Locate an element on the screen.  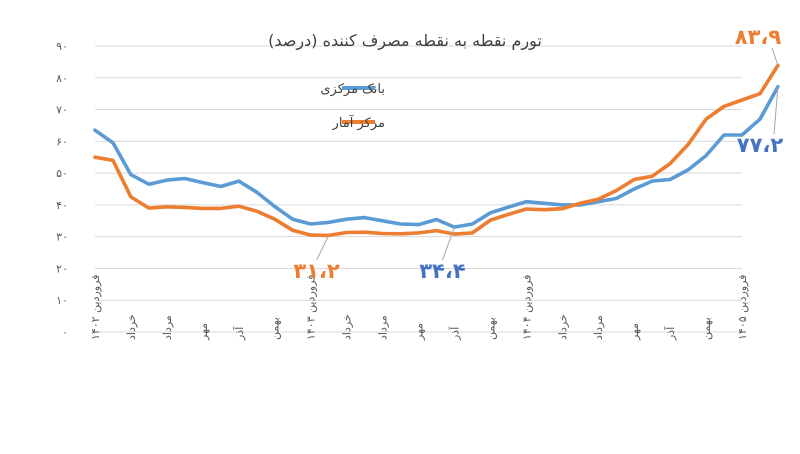
annotation-label: ۳۴،۴ is located at coordinates (442, 271).